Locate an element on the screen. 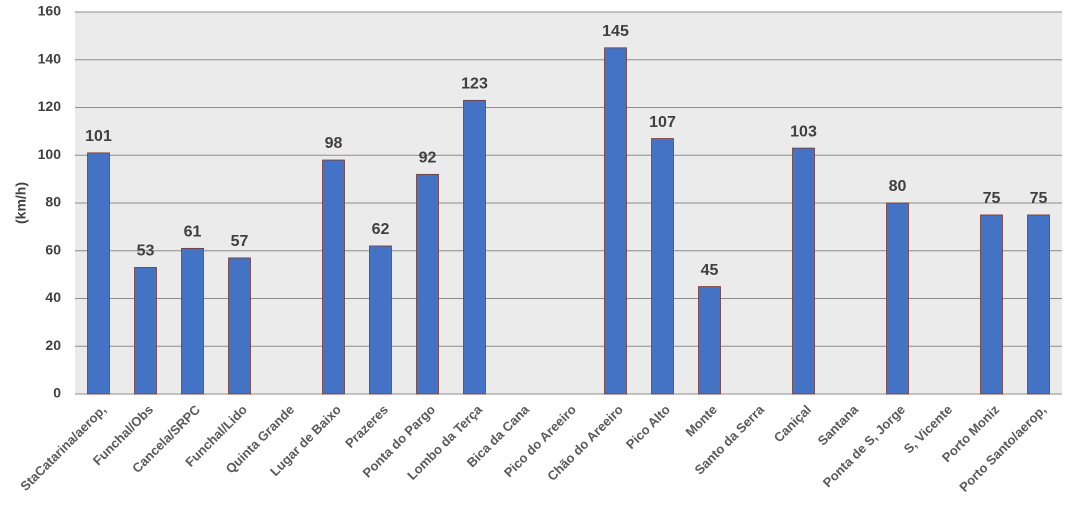  data-label: 62 is located at coordinates (381, 229).